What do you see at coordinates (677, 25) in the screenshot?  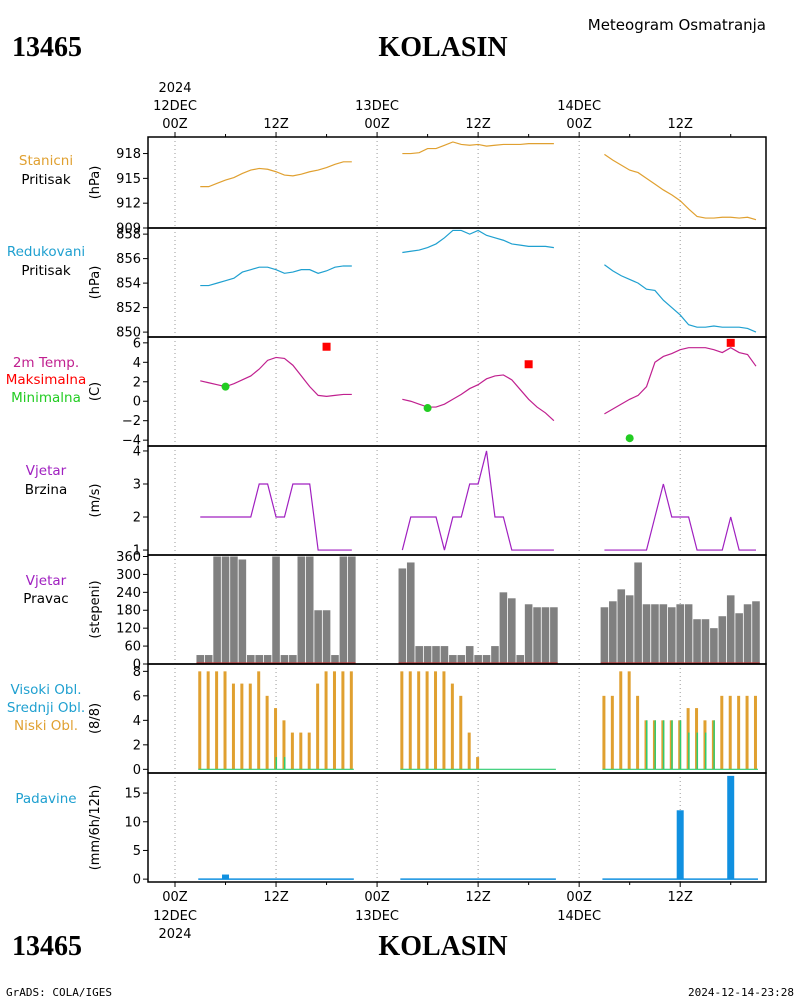 I see `meteogram-subtitle: Meteogram Osmatranja` at bounding box center [677, 25].